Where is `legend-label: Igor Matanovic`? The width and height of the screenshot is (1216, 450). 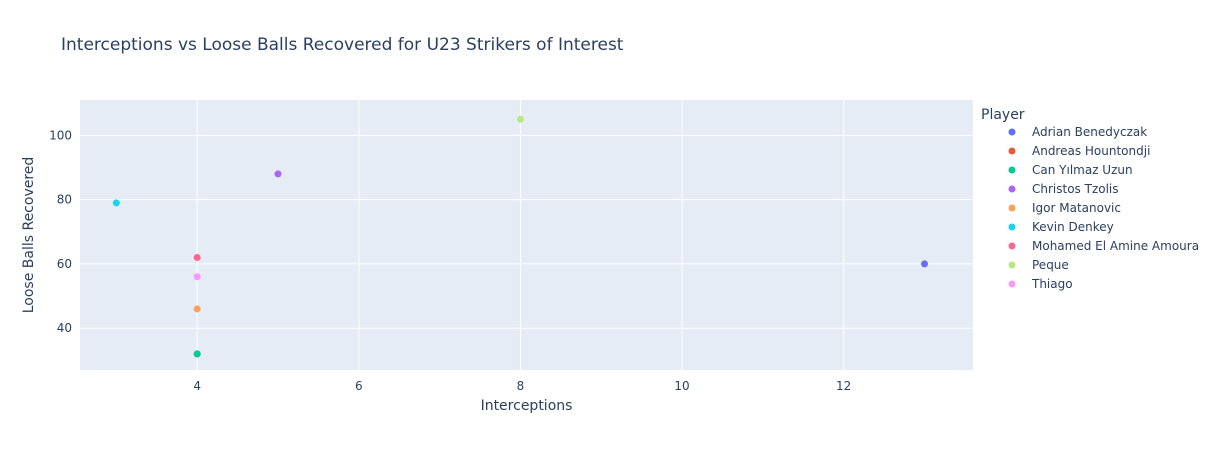 legend-label: Igor Matanovic is located at coordinates (1076, 208).